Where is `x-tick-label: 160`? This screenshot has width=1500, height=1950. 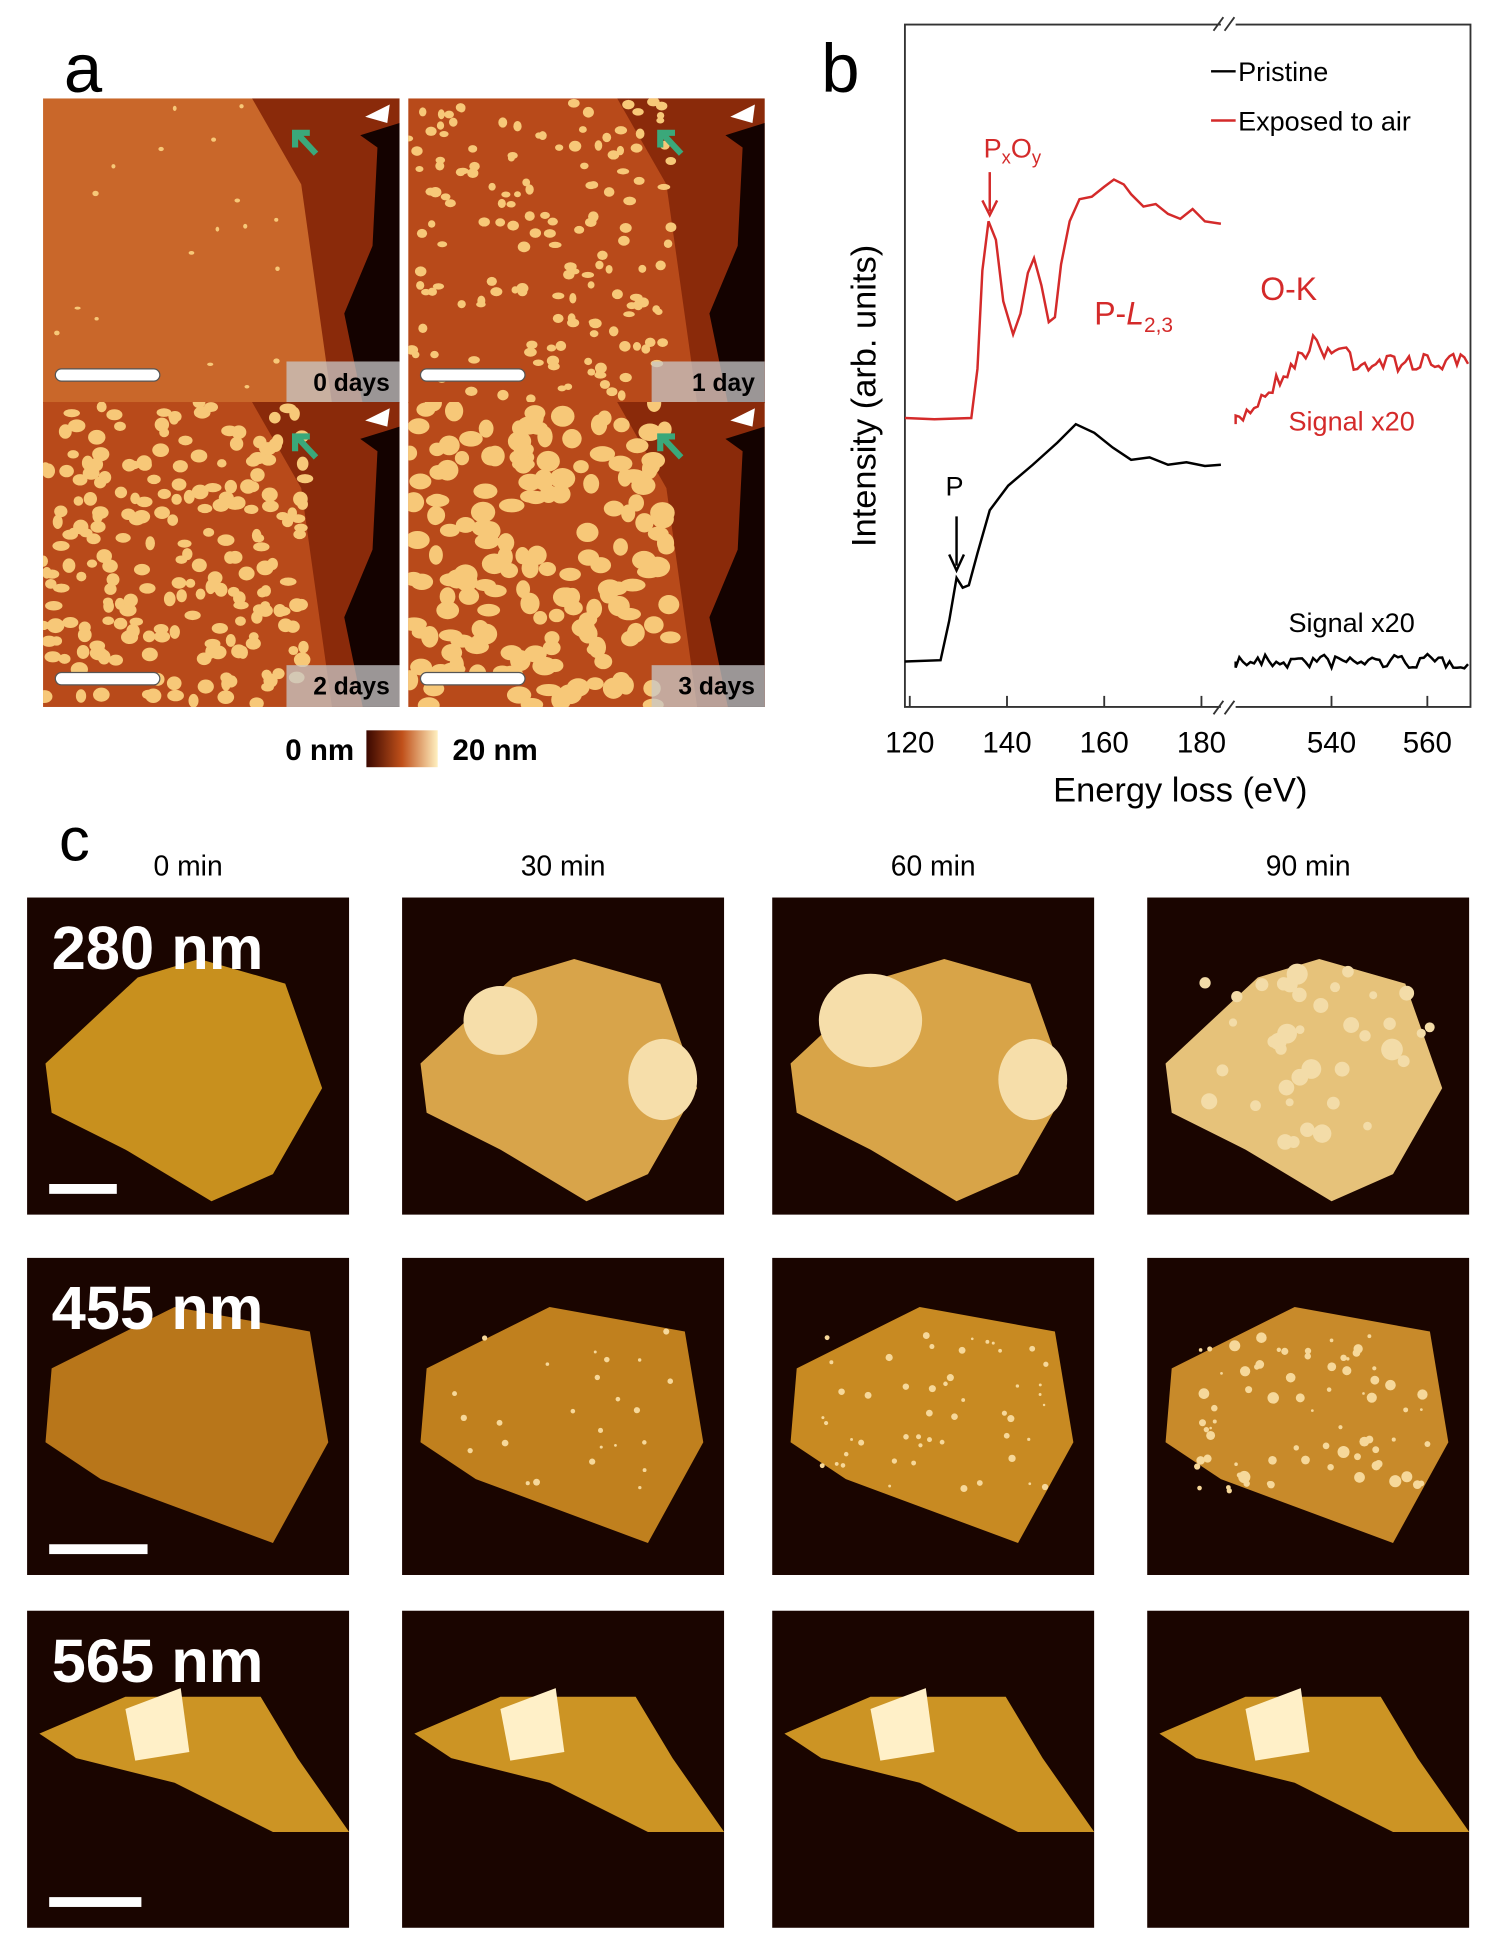
x-tick-label: 160 is located at coordinates (1104, 742).